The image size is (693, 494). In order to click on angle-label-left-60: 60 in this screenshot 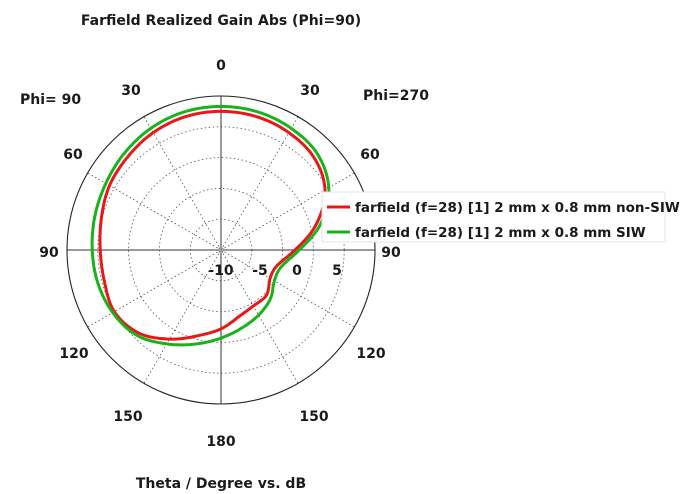, I will do `click(73, 155)`.